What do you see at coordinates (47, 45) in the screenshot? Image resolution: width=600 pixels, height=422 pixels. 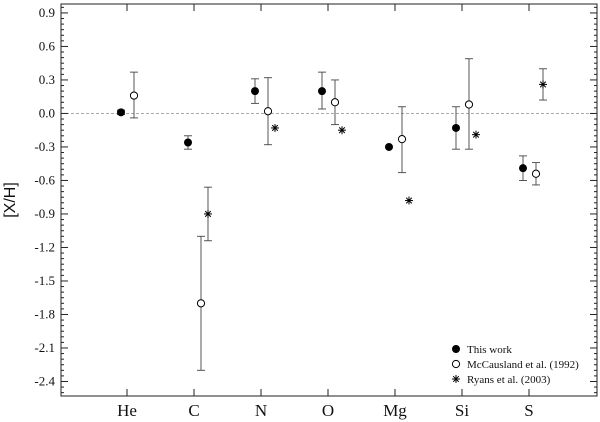 I see `y-tick-label: 0.6` at bounding box center [47, 45].